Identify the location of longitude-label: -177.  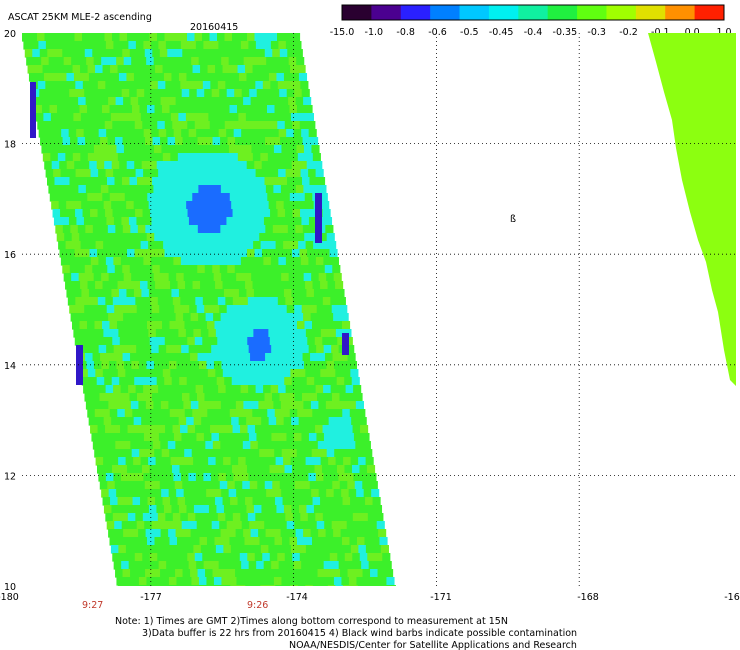
(151, 597).